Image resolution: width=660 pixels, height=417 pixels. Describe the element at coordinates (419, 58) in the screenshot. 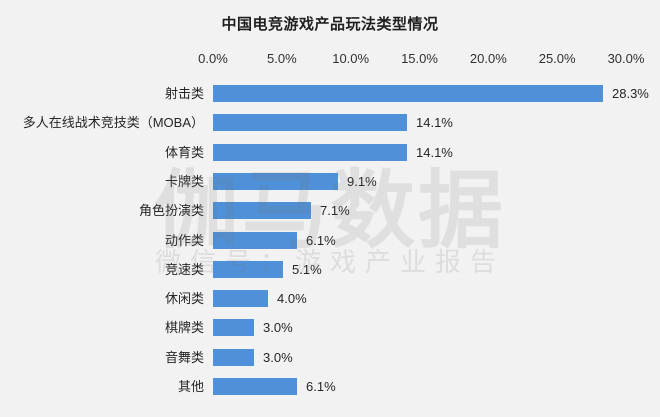

I see `x-axis-tick: 15.0%` at that location.